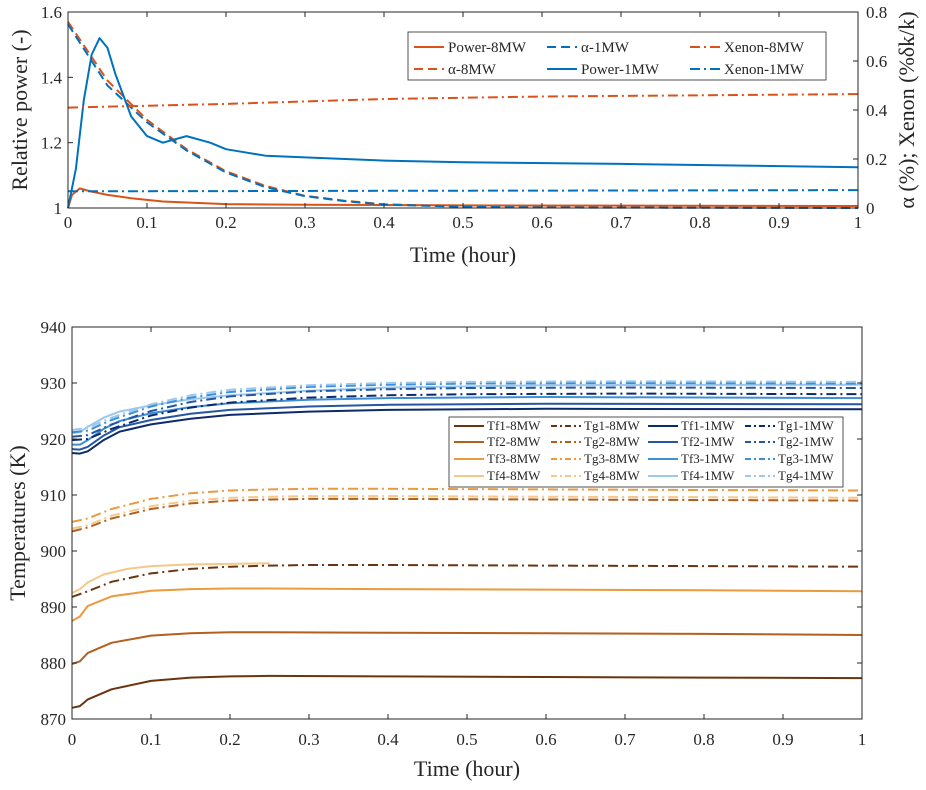 This screenshot has width=926, height=790. I want to click on series-line-tf2-8mw, so click(467, 648).